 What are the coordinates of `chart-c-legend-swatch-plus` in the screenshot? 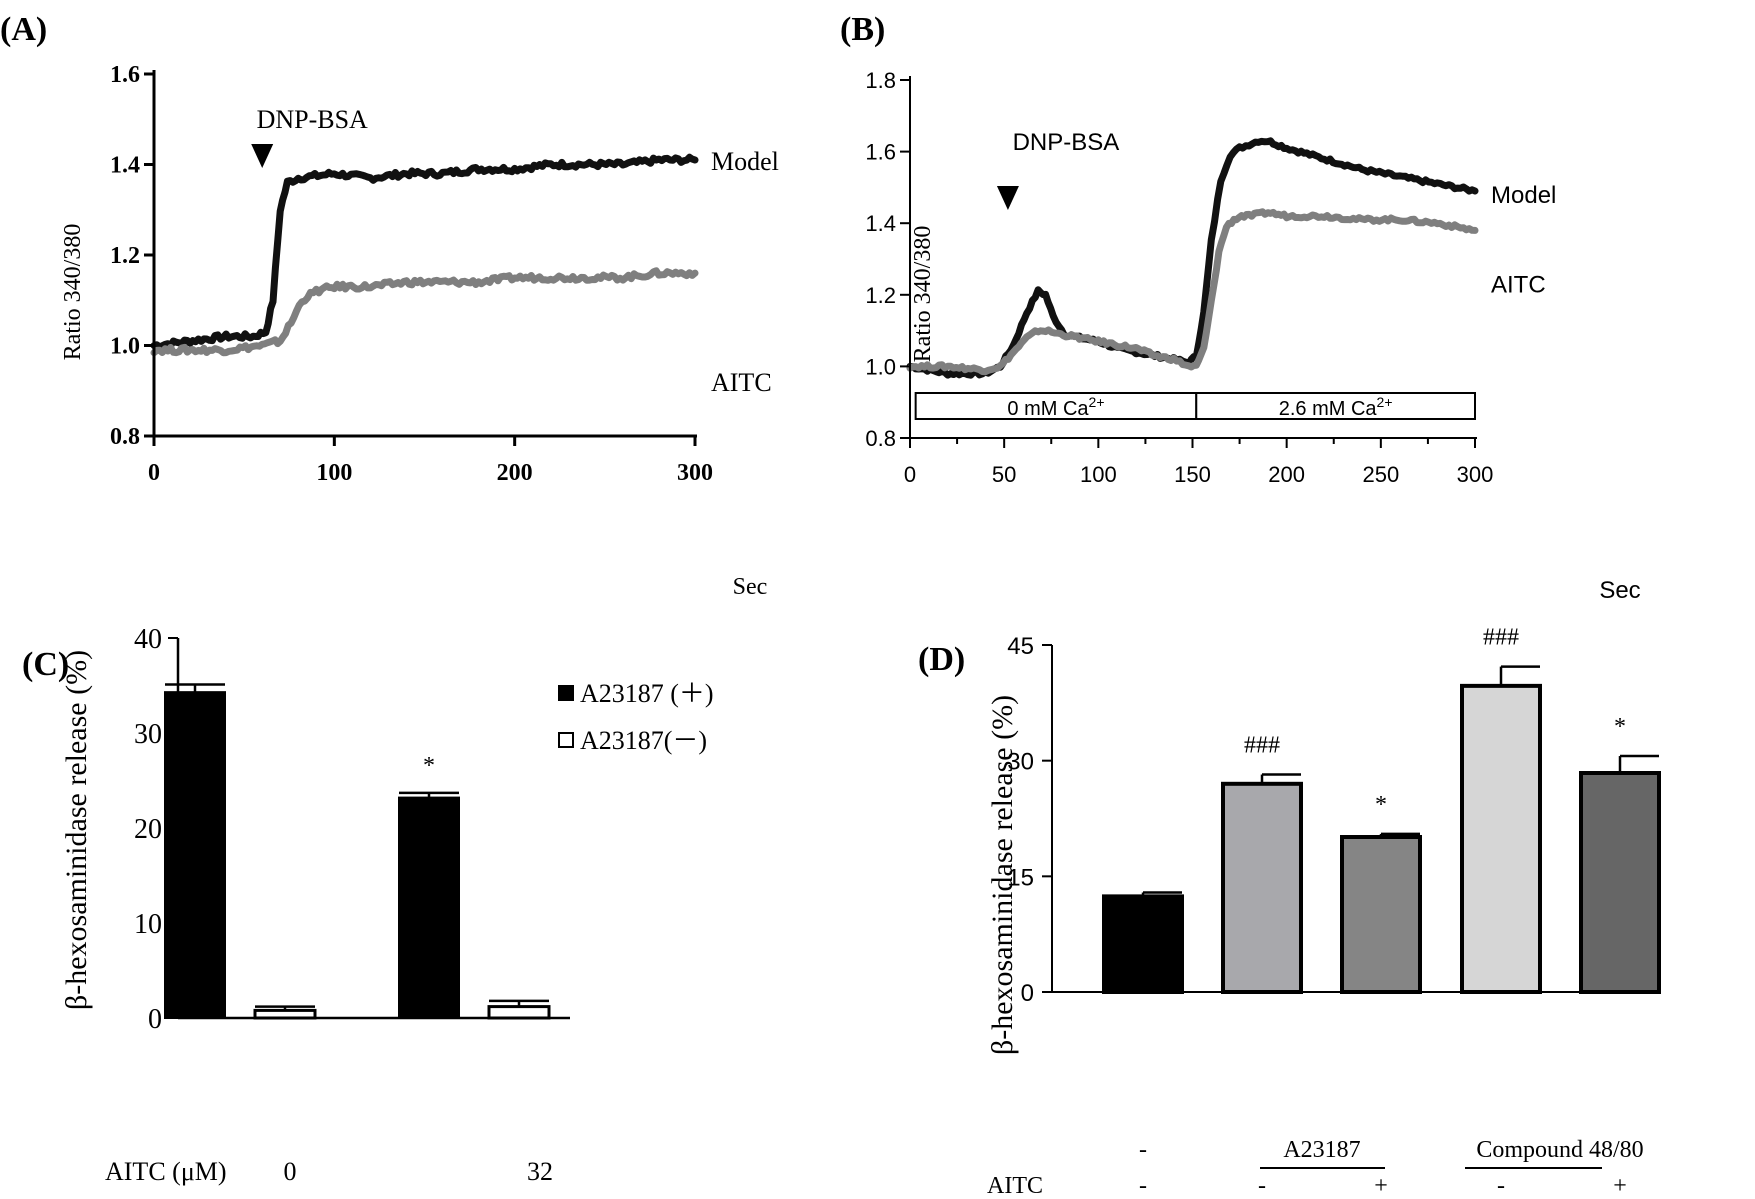 It's located at (566, 693).